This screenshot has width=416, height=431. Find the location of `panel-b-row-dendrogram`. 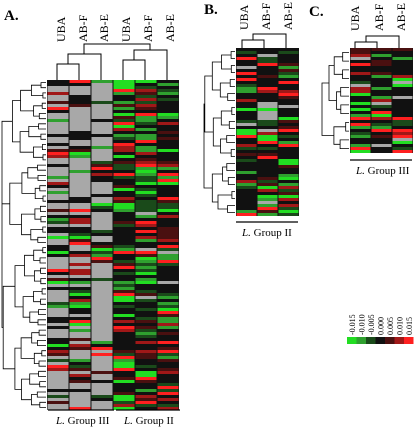

panel-b-row-dendrogram is located at coordinates (219, 132).